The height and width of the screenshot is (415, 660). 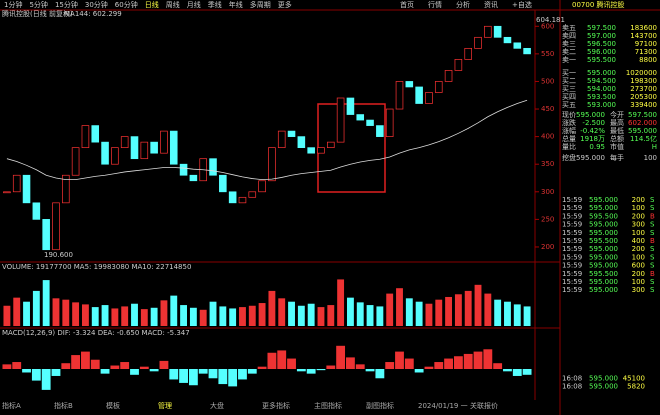 I want to click on status-item: 更多指标, so click(x=276, y=405).